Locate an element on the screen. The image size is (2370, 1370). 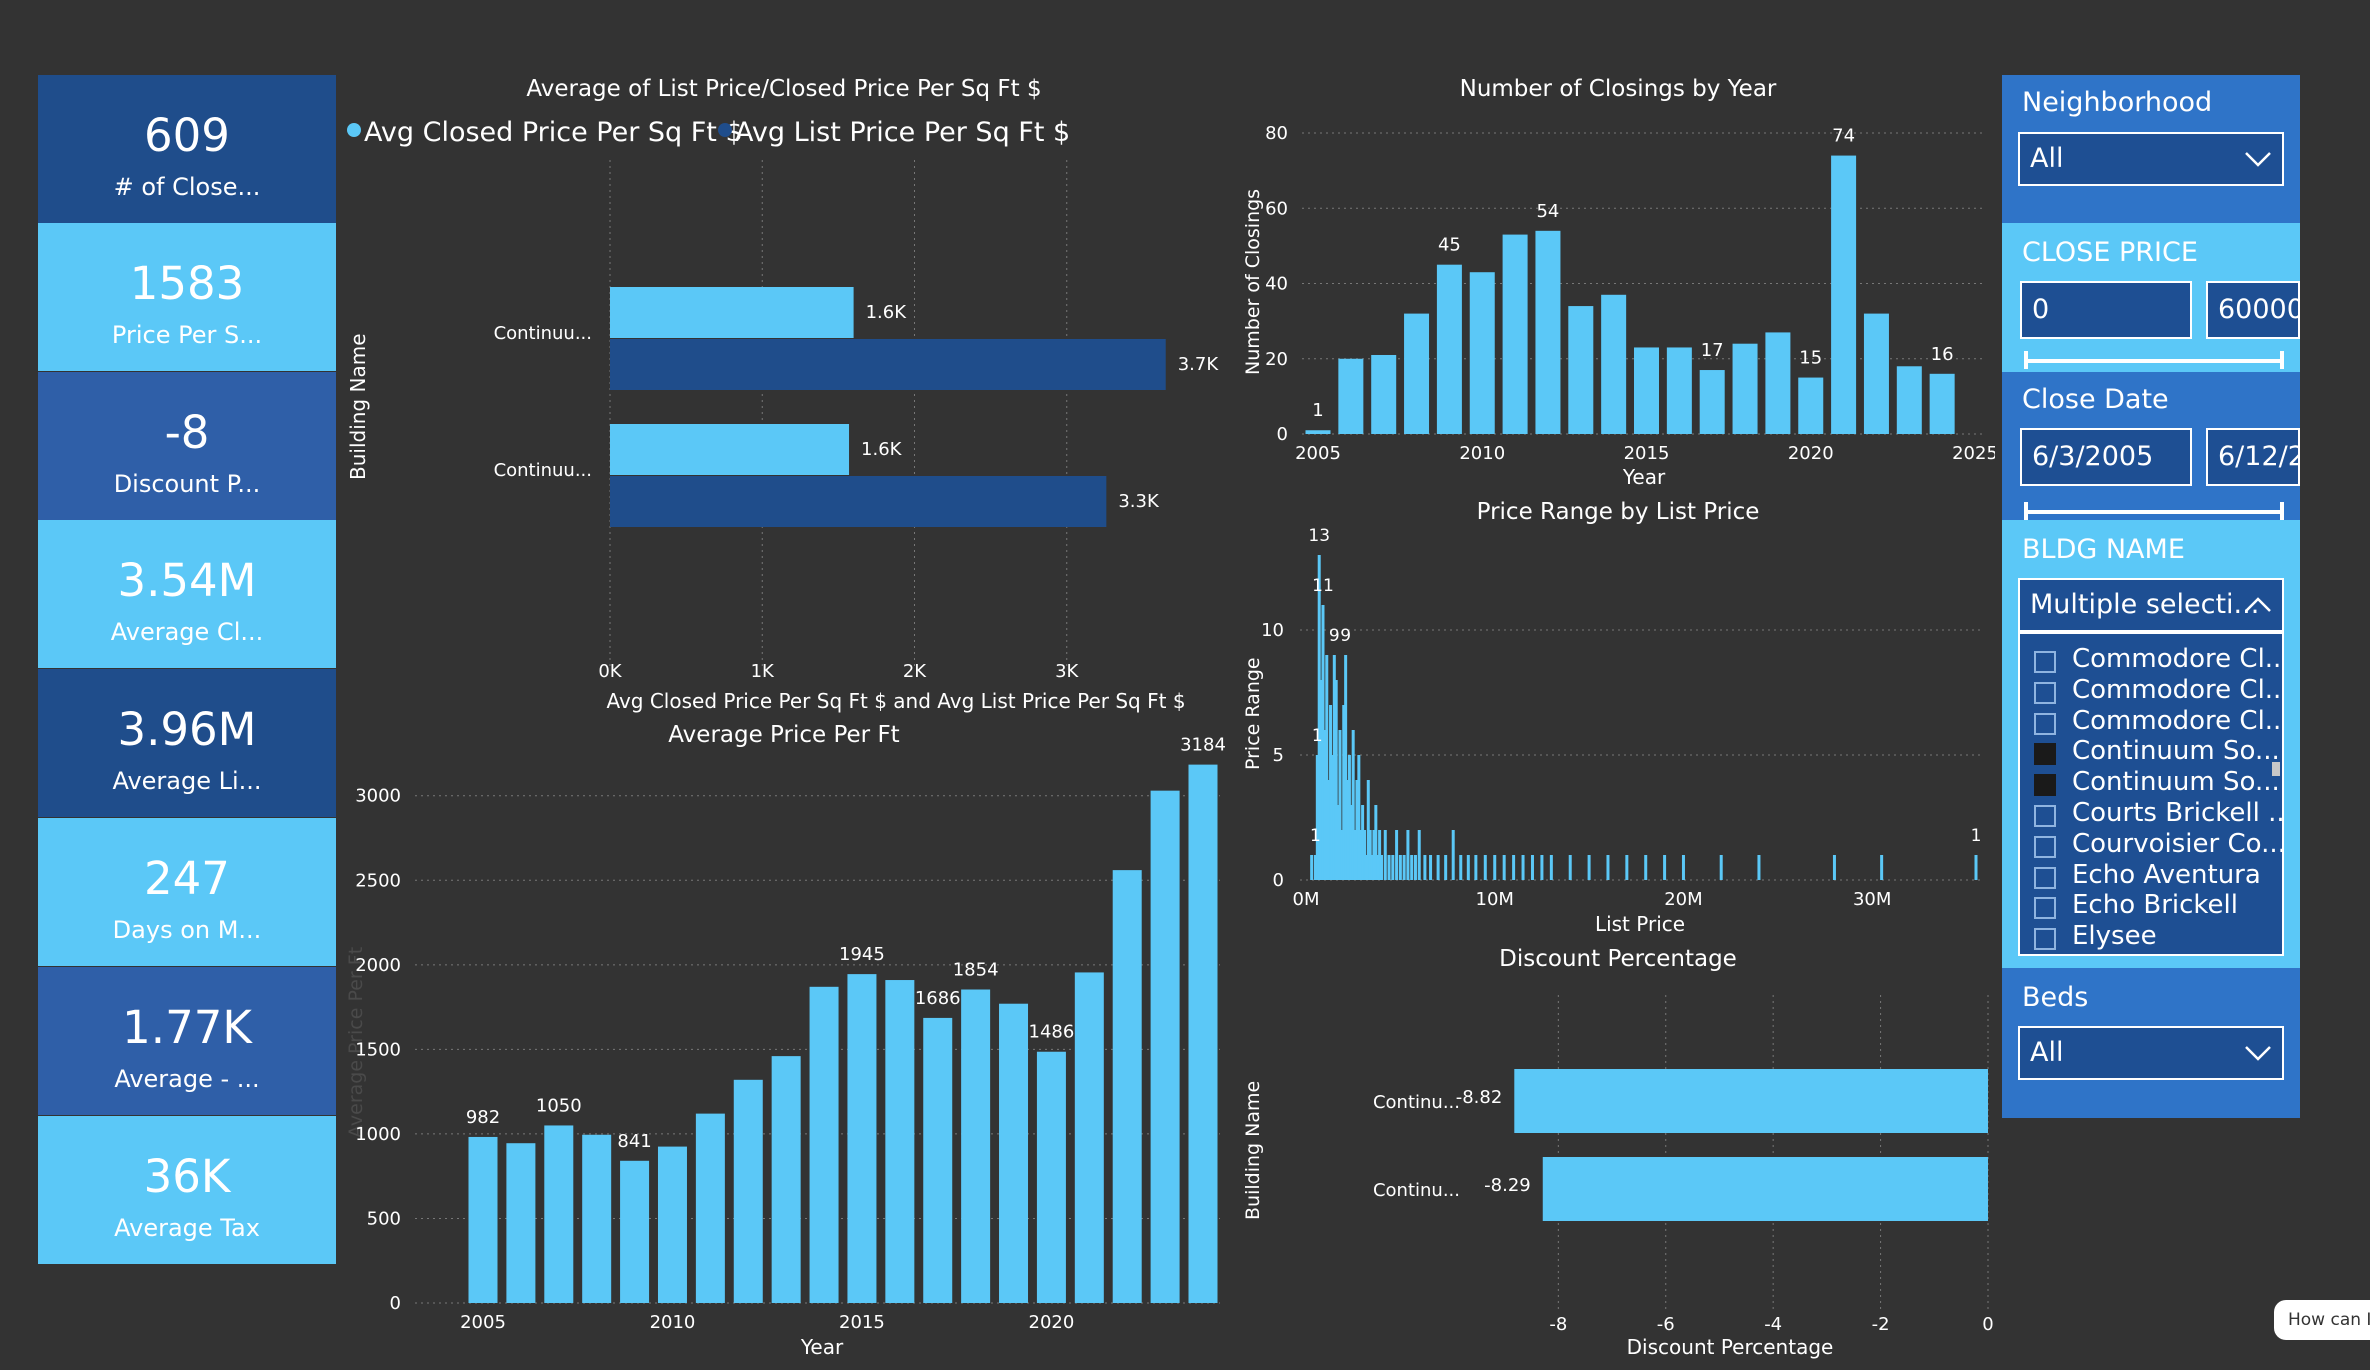
close-date-start-input: 6/3/2005 is located at coordinates (2106, 457).